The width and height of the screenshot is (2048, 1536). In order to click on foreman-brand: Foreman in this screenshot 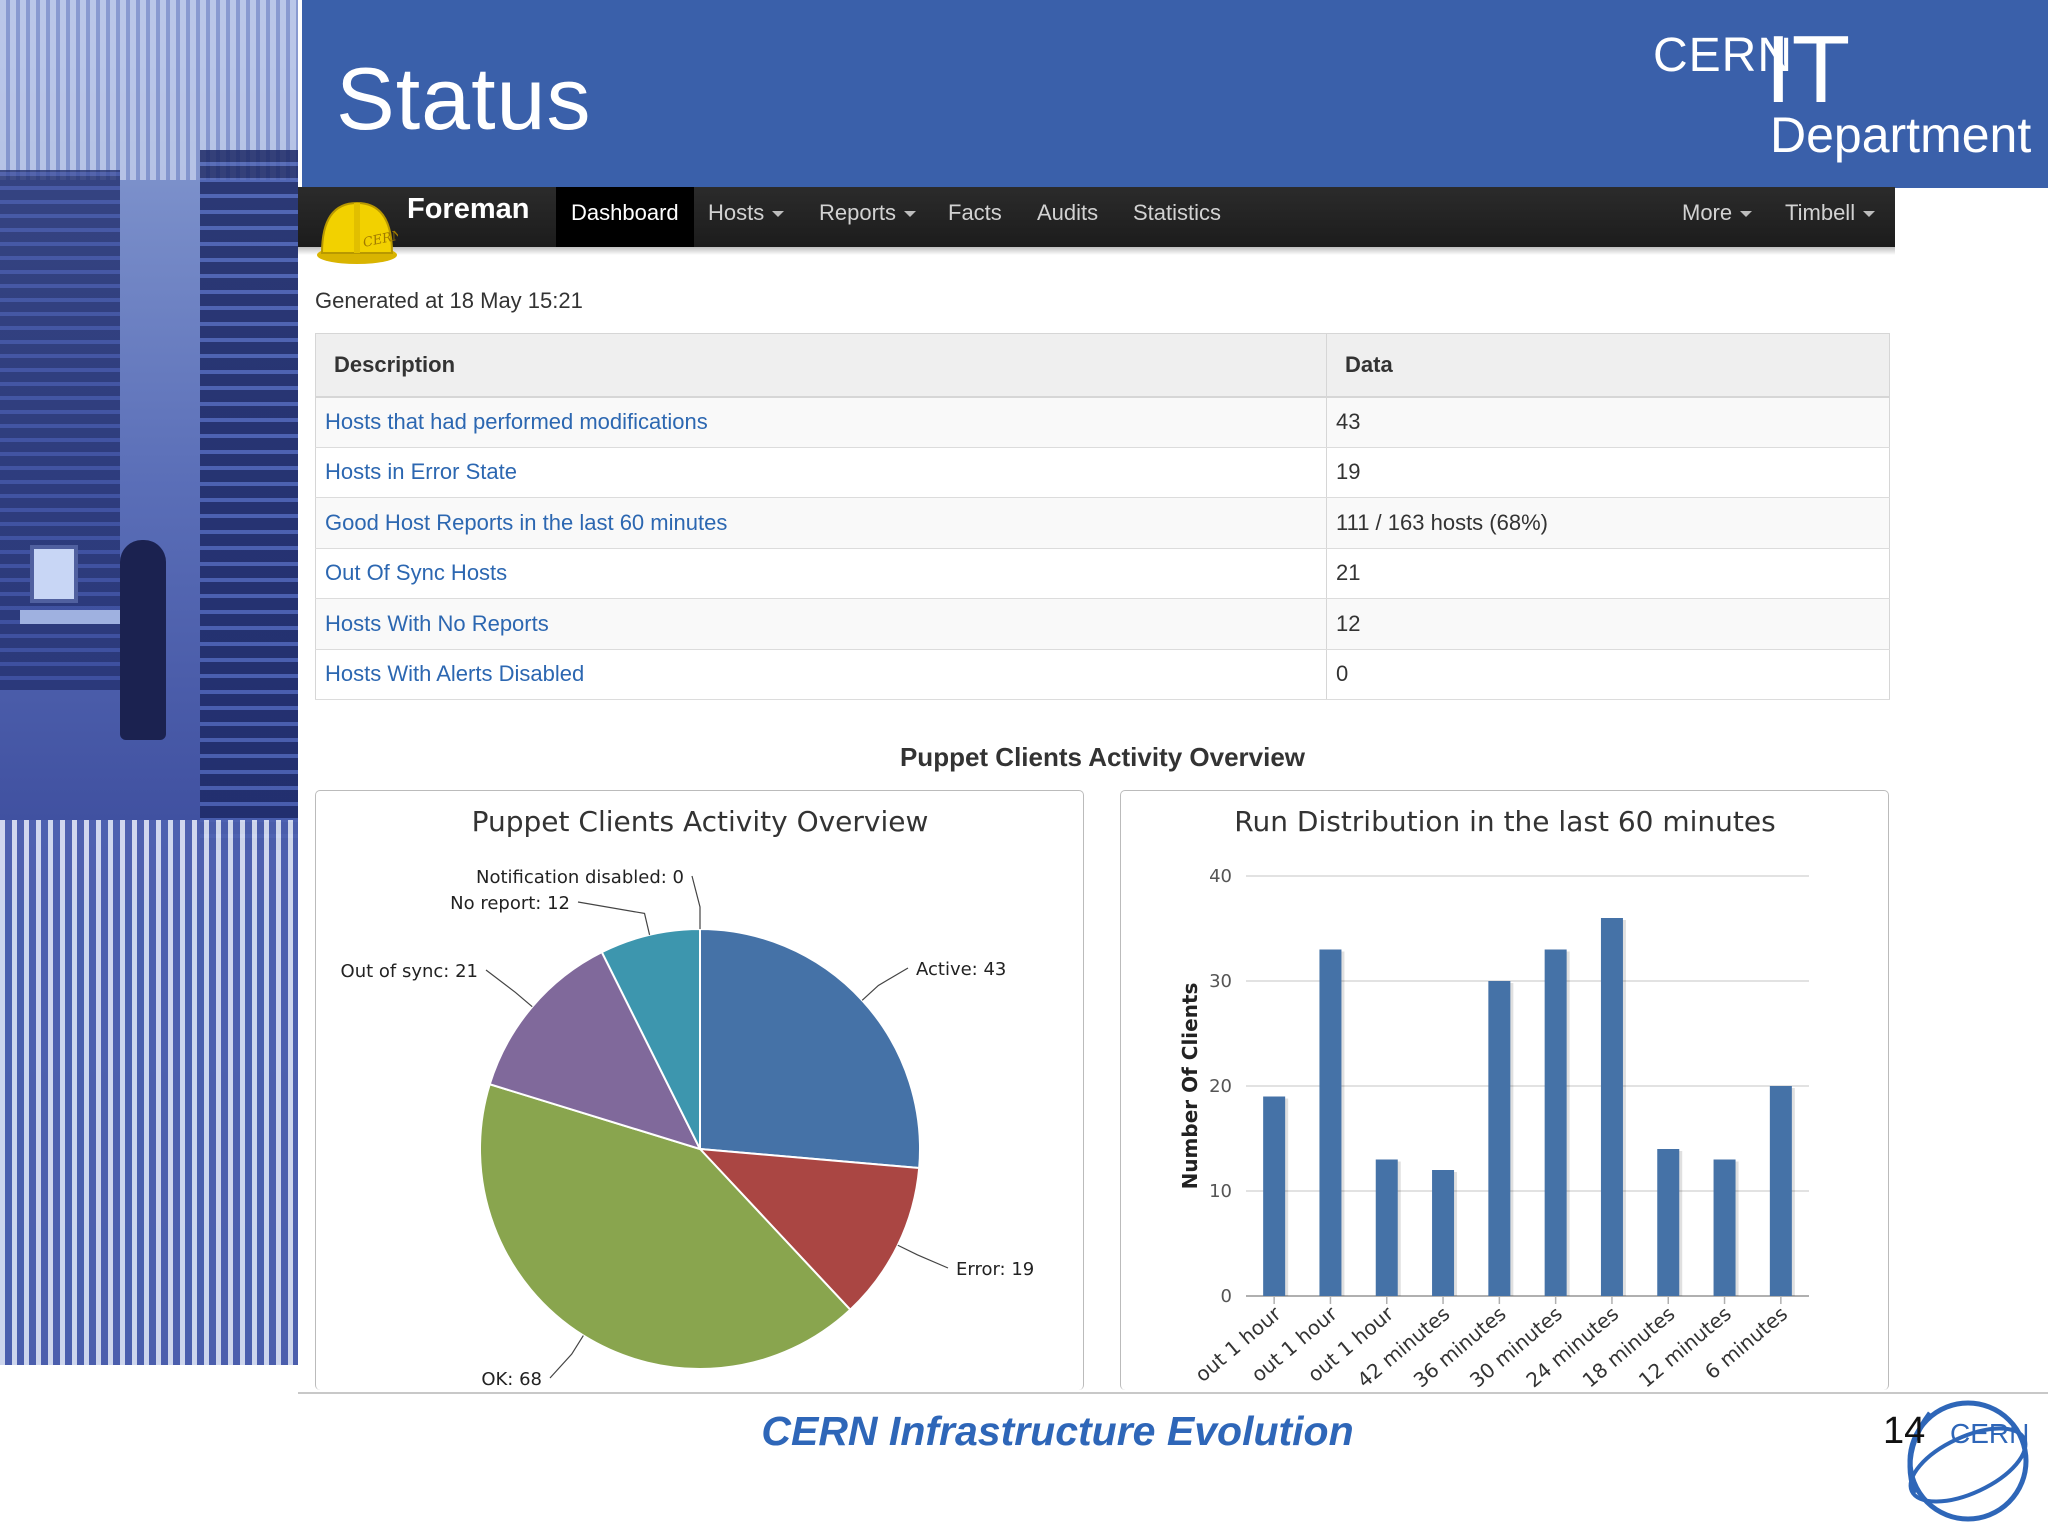, I will do `click(468, 209)`.